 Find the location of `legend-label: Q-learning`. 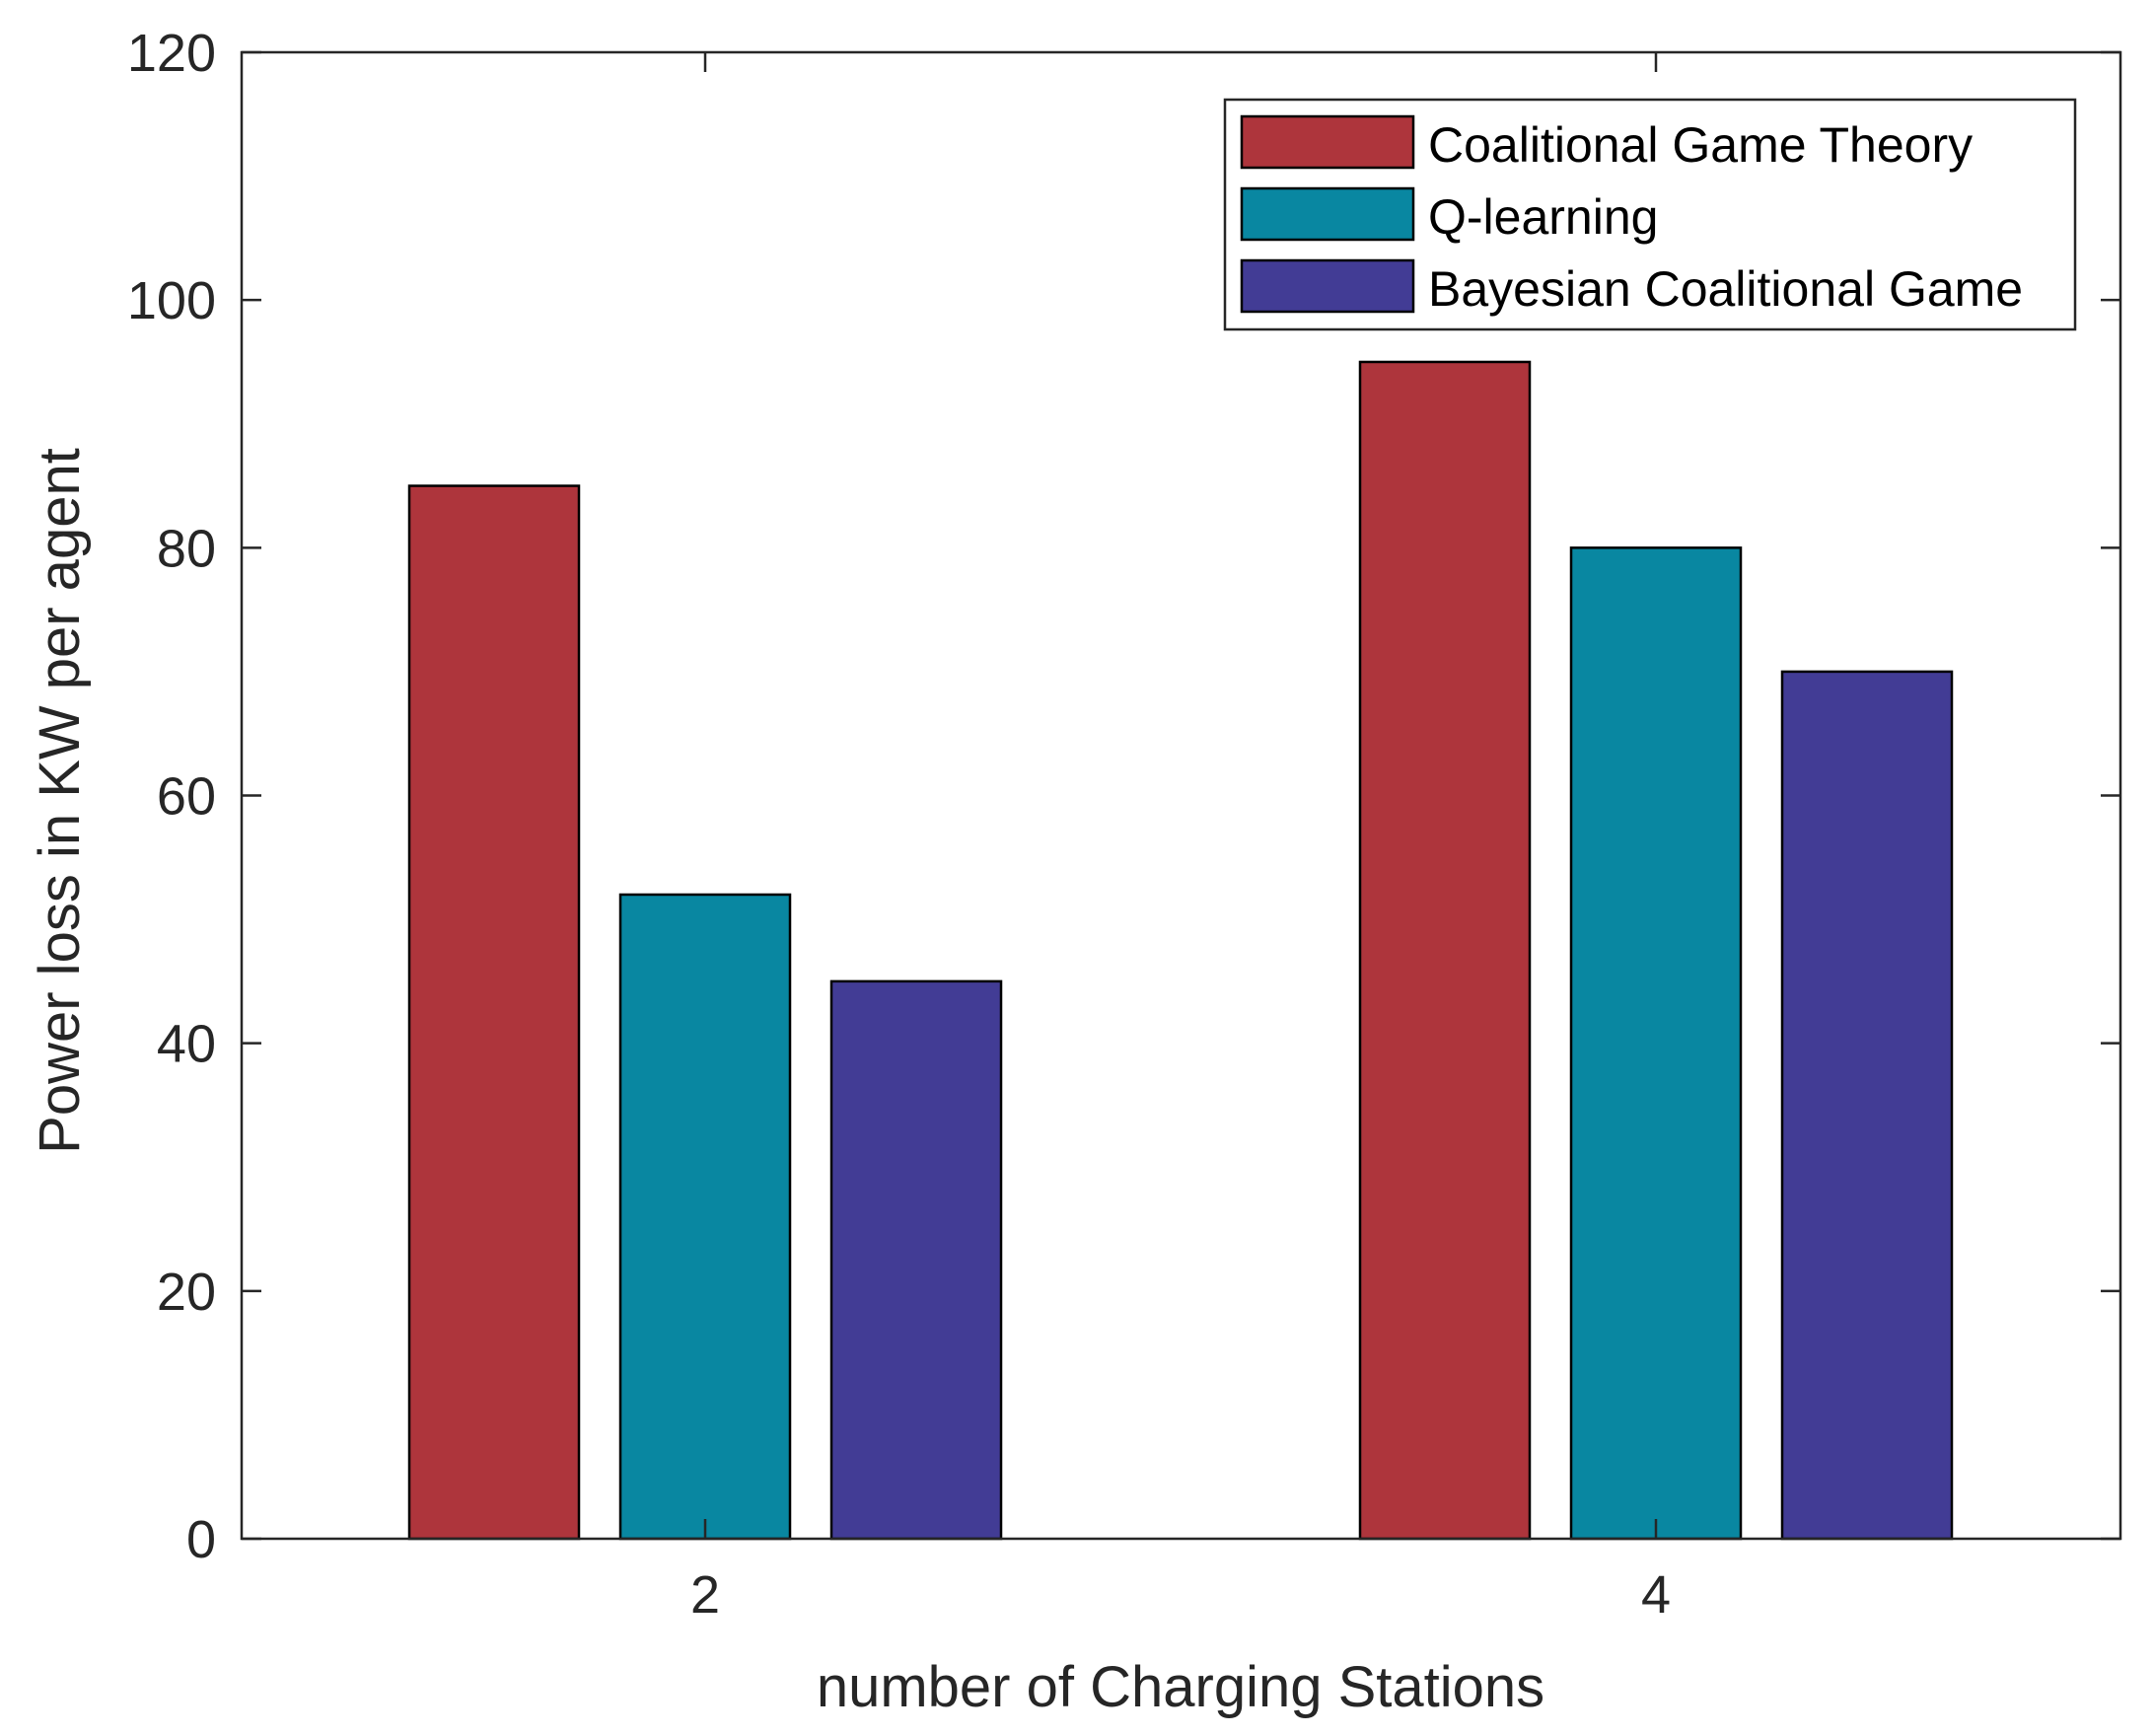

legend-label: Q-learning is located at coordinates (1543, 217).